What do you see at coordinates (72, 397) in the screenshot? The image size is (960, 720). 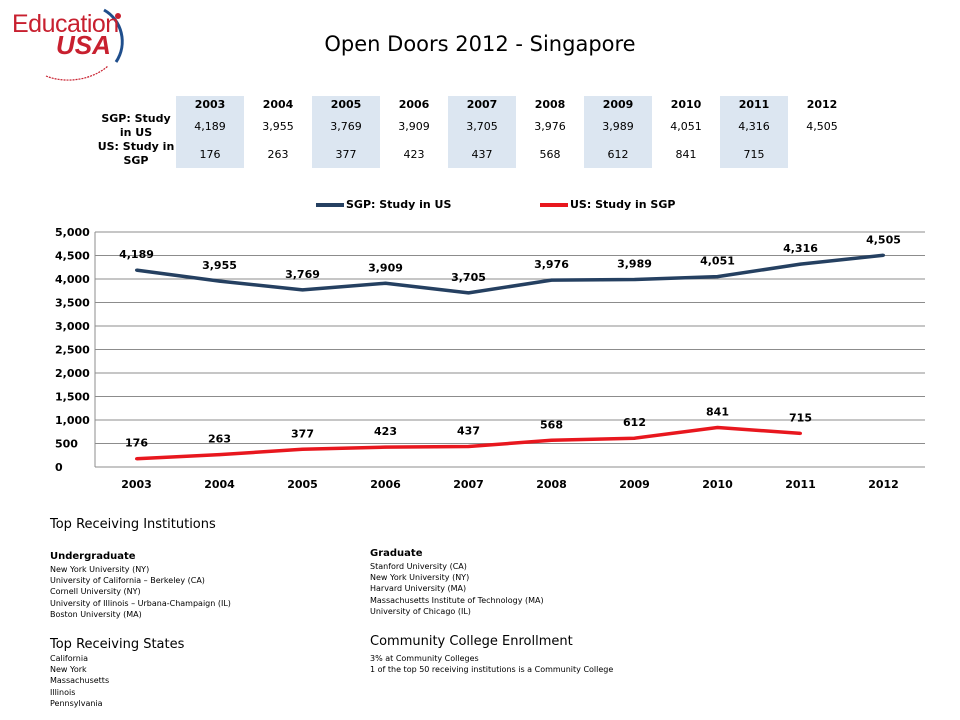 I see `y-tick-label: 1,500` at bounding box center [72, 397].